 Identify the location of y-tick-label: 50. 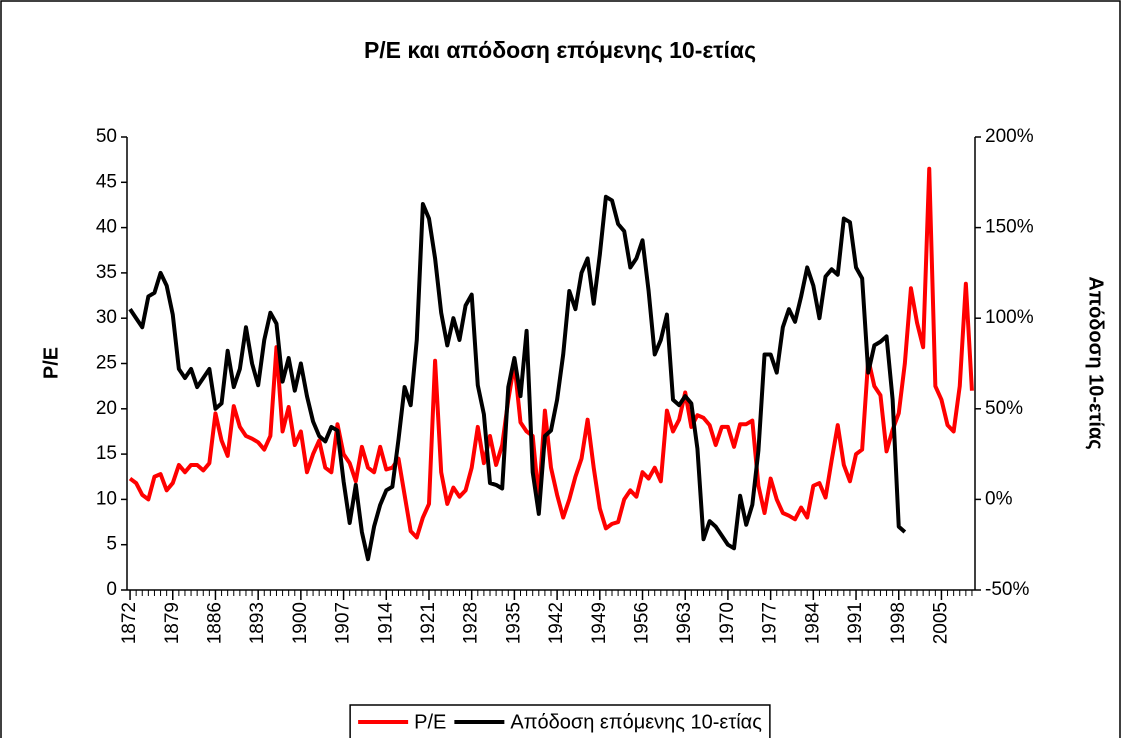
(106, 136).